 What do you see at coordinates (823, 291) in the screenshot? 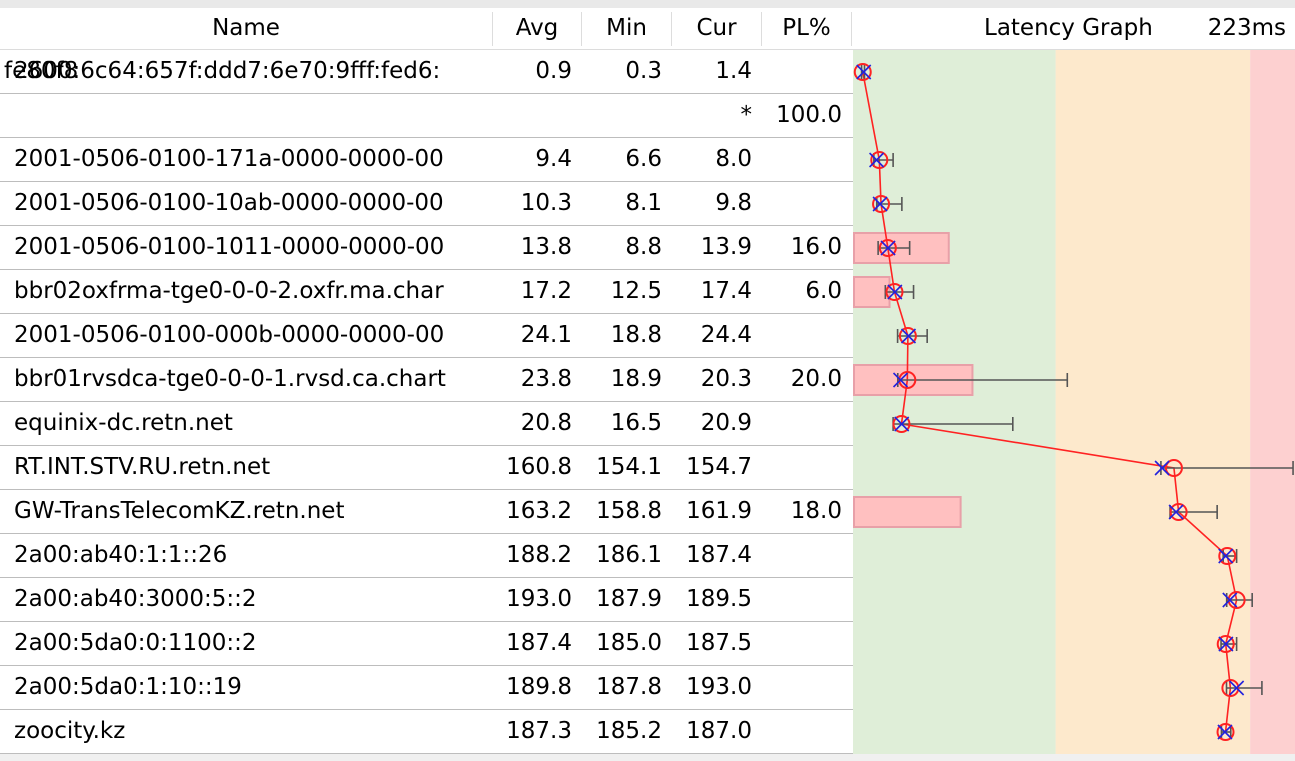
I see `hop-packet-loss: 6.0` at bounding box center [823, 291].